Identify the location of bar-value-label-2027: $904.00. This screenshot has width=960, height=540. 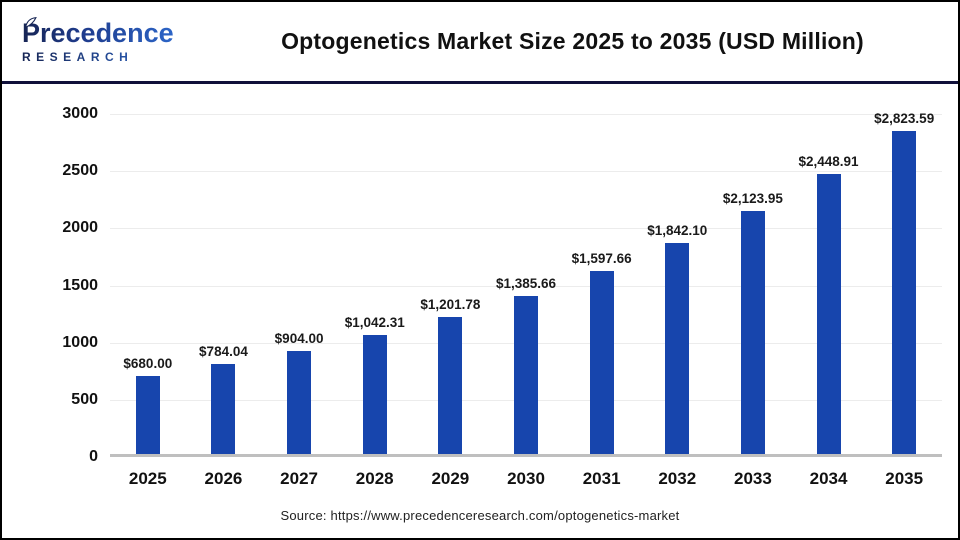
(299, 338).